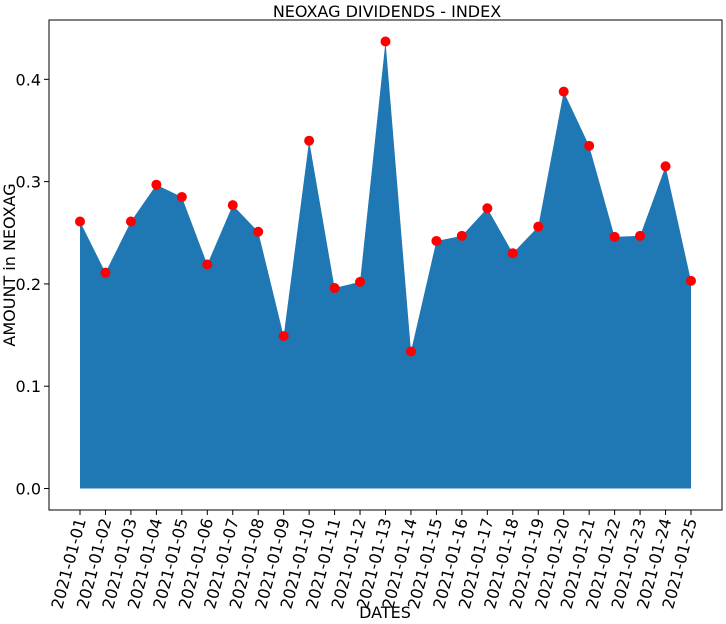  What do you see at coordinates (28, 182) in the screenshot?
I see `y-tick-label: 0.3` at bounding box center [28, 182].